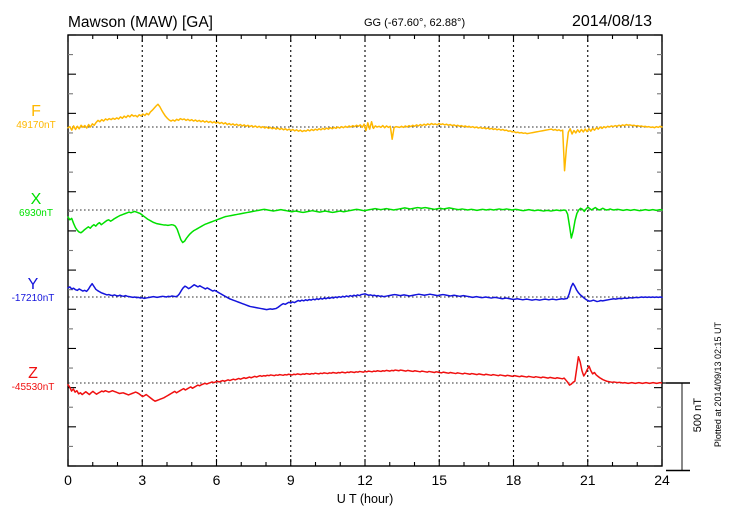 The height and width of the screenshot is (520, 730). I want to click on scale-bar-label: 500 nT, so click(698, 415).